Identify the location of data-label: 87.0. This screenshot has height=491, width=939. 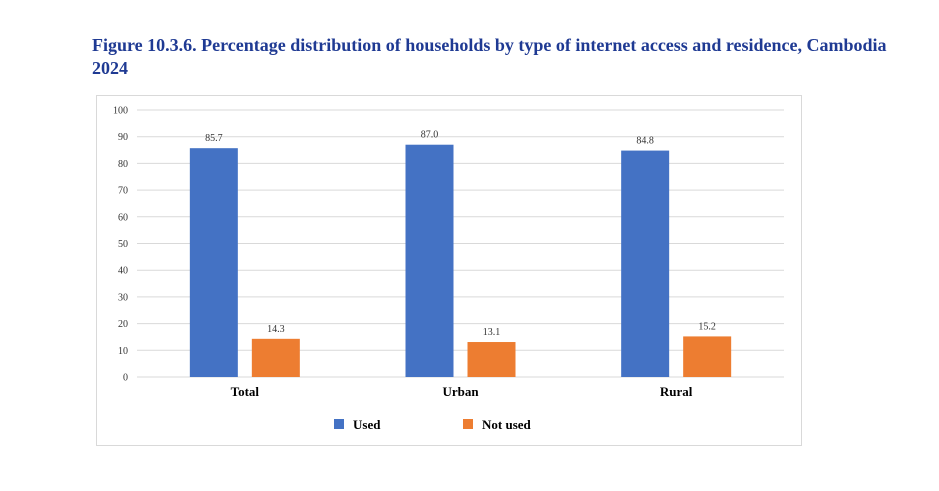
(430, 135).